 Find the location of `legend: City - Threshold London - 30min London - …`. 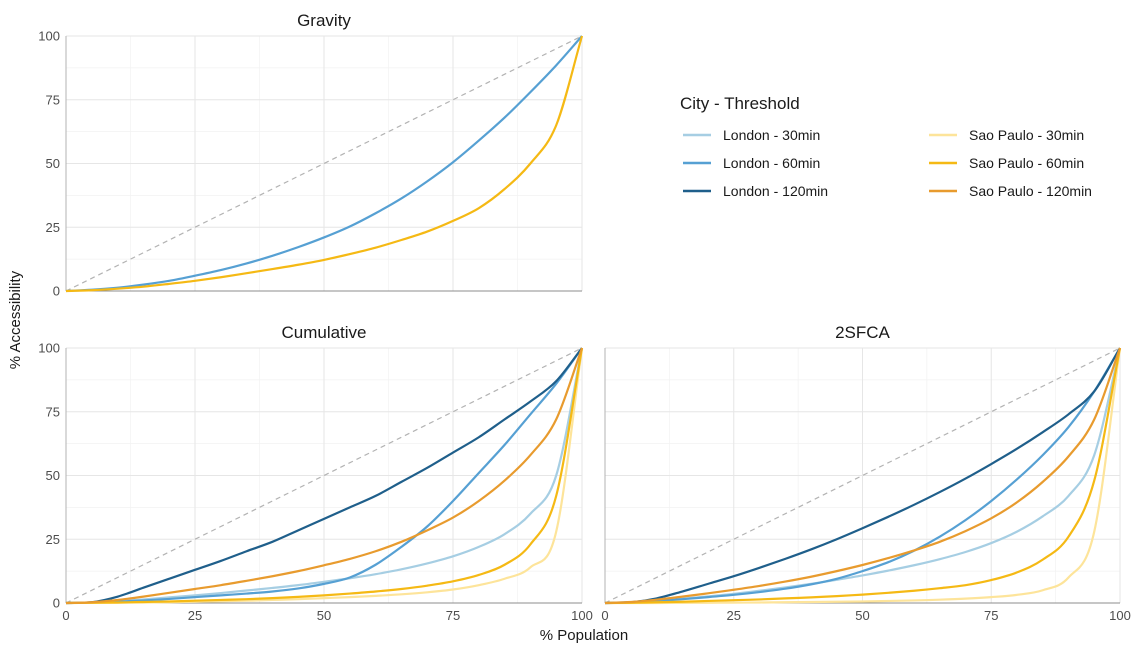

legend: City - Threshold London - 30min London - … is located at coordinates (886, 146).